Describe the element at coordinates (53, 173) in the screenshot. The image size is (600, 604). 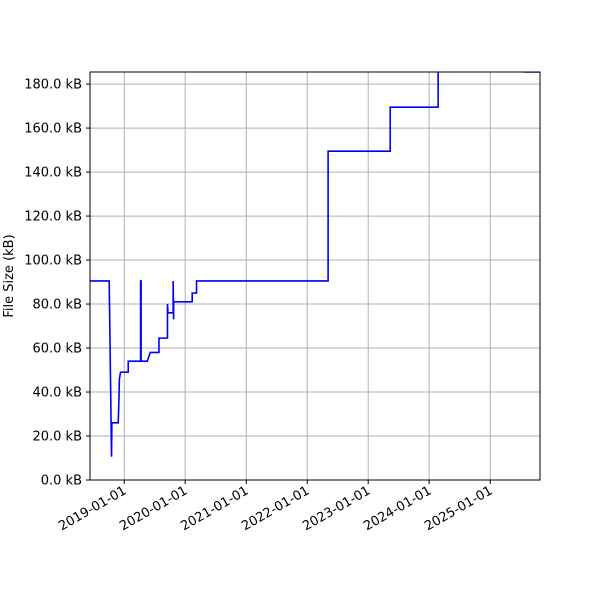
I see `y-tick-label: 140.0 kB` at that location.